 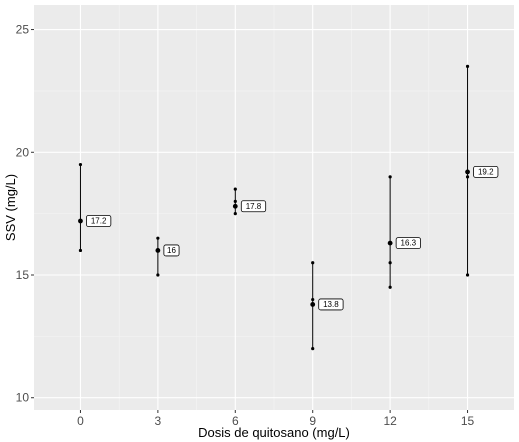 What do you see at coordinates (312, 421) in the screenshot?
I see `x-tick-label: 9` at bounding box center [312, 421].